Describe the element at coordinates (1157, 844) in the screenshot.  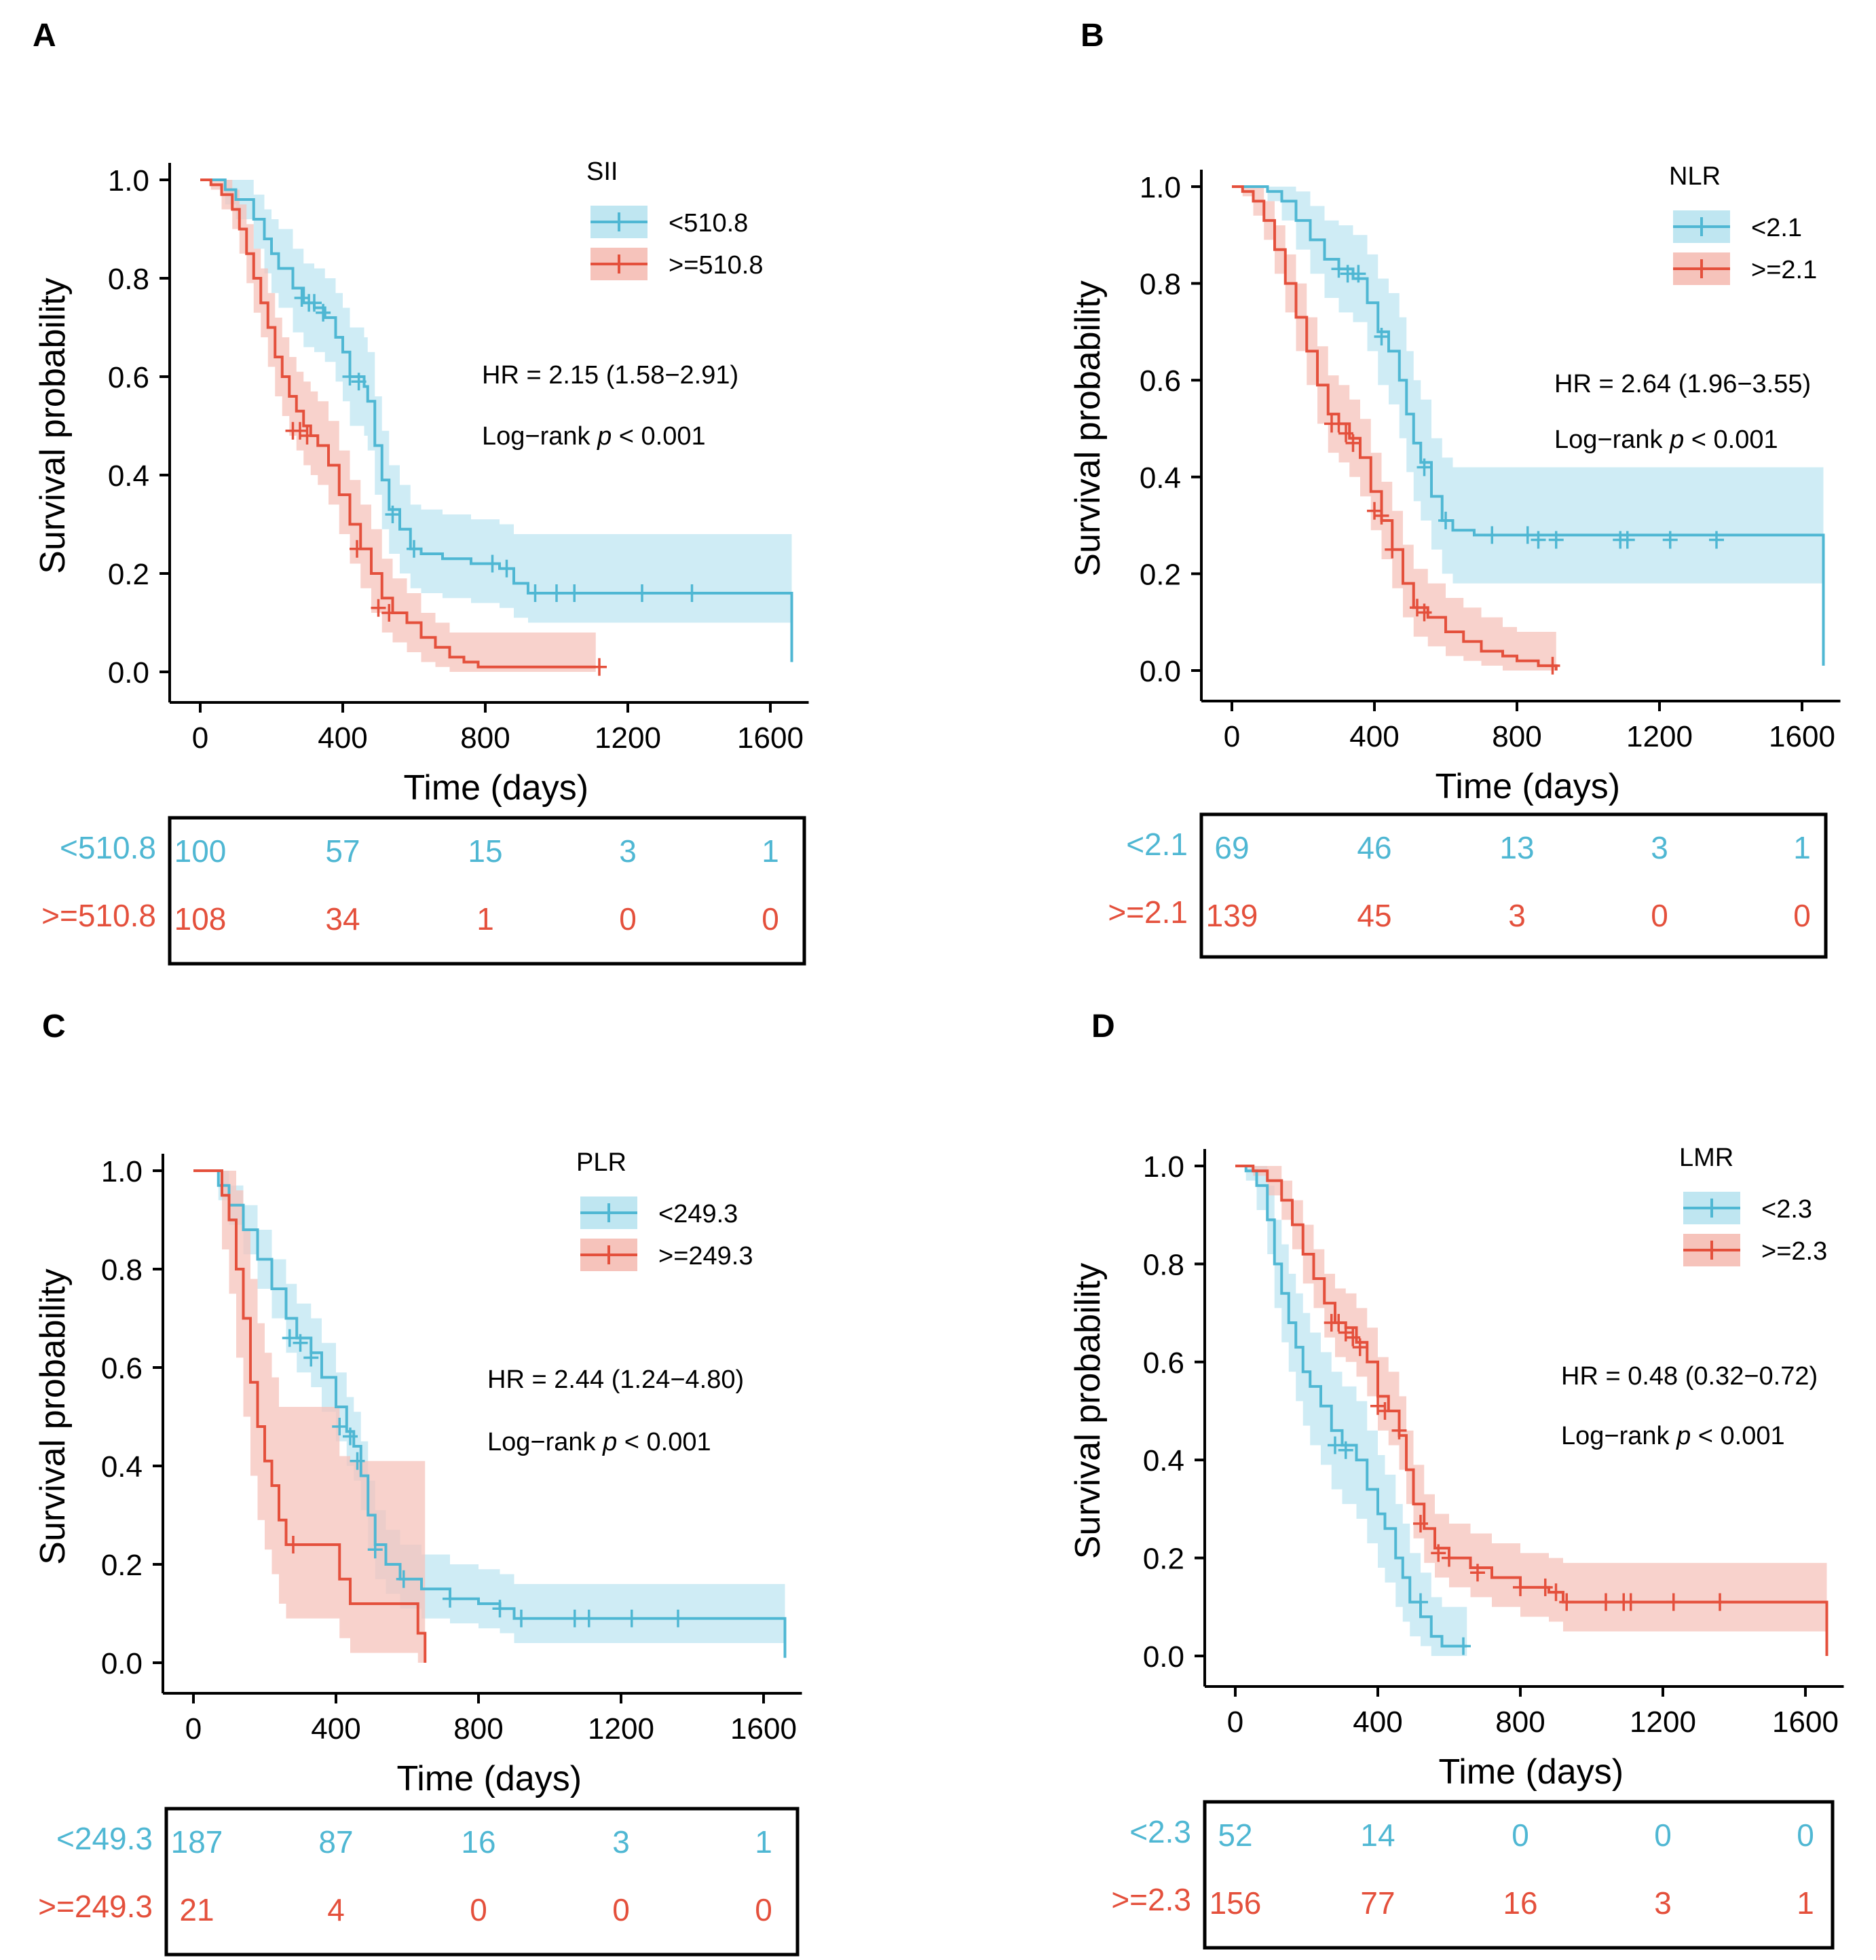
I see `risk-row-label-low: <2.1` at that location.